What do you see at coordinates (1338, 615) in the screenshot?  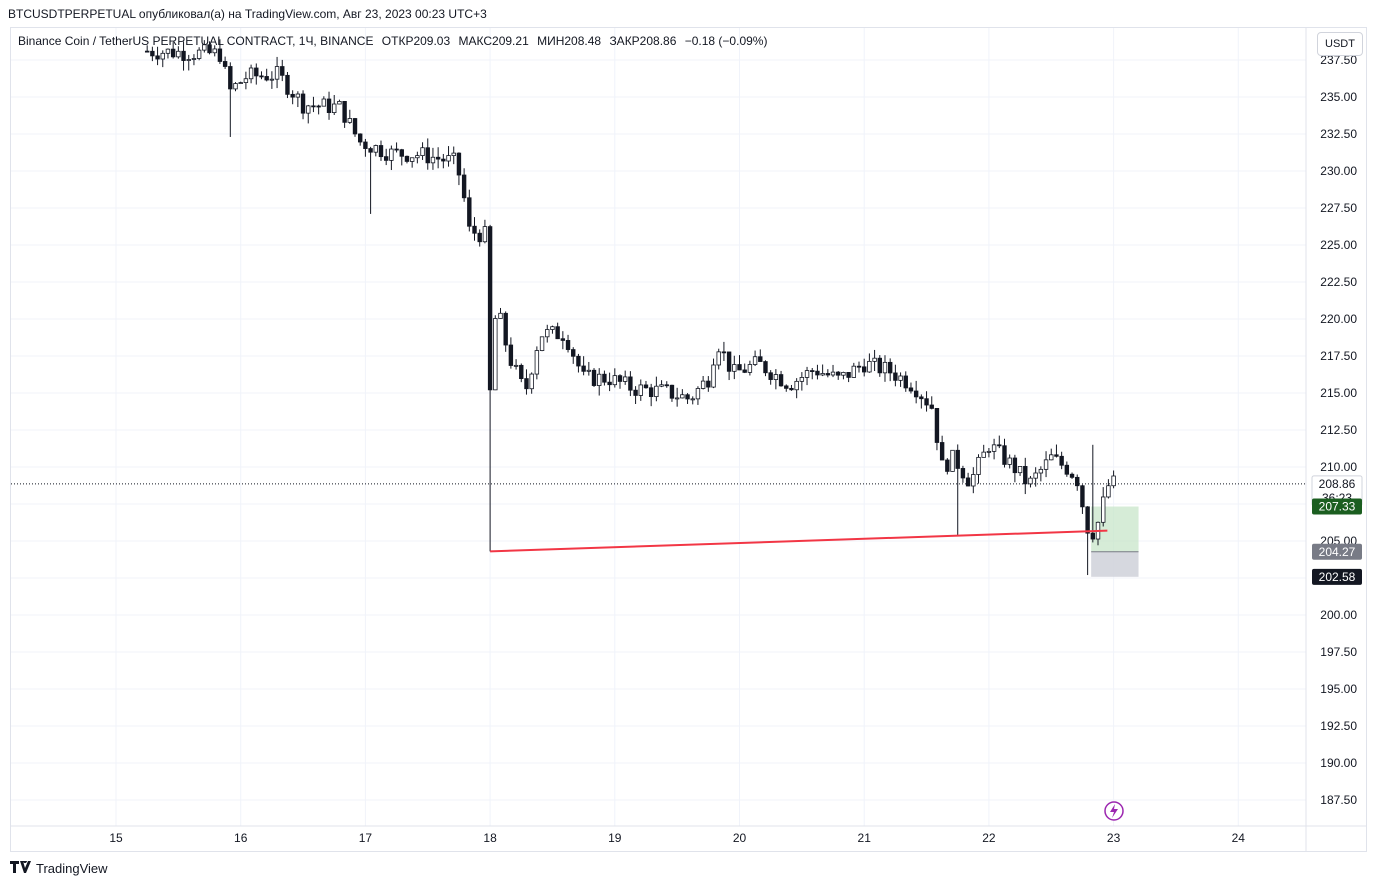 I see `y-tick-label: 200.00` at bounding box center [1338, 615].